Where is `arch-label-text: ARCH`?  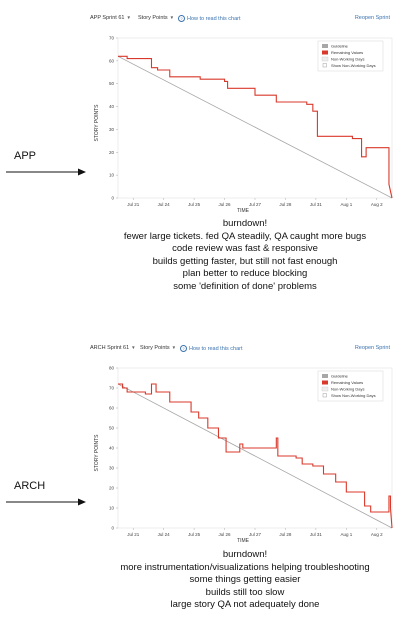 arch-label-text: ARCH is located at coordinates (30, 486).